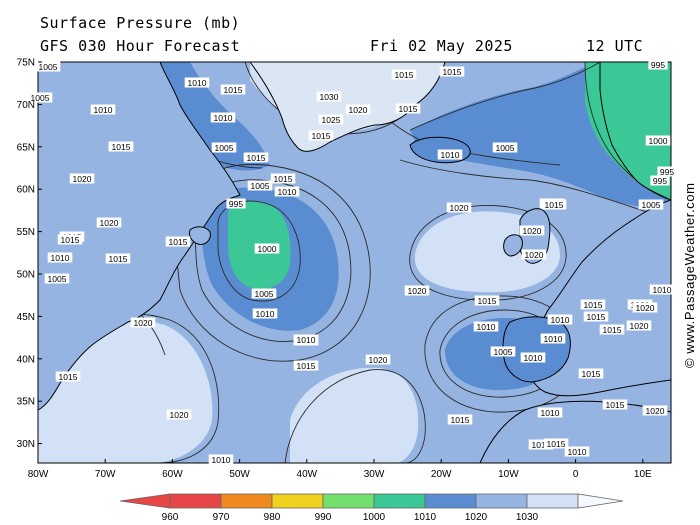 Image resolution: width=700 pixels, height=525 pixels. What do you see at coordinates (26, 105) in the screenshot?
I see `lat-label: 70N` at bounding box center [26, 105].